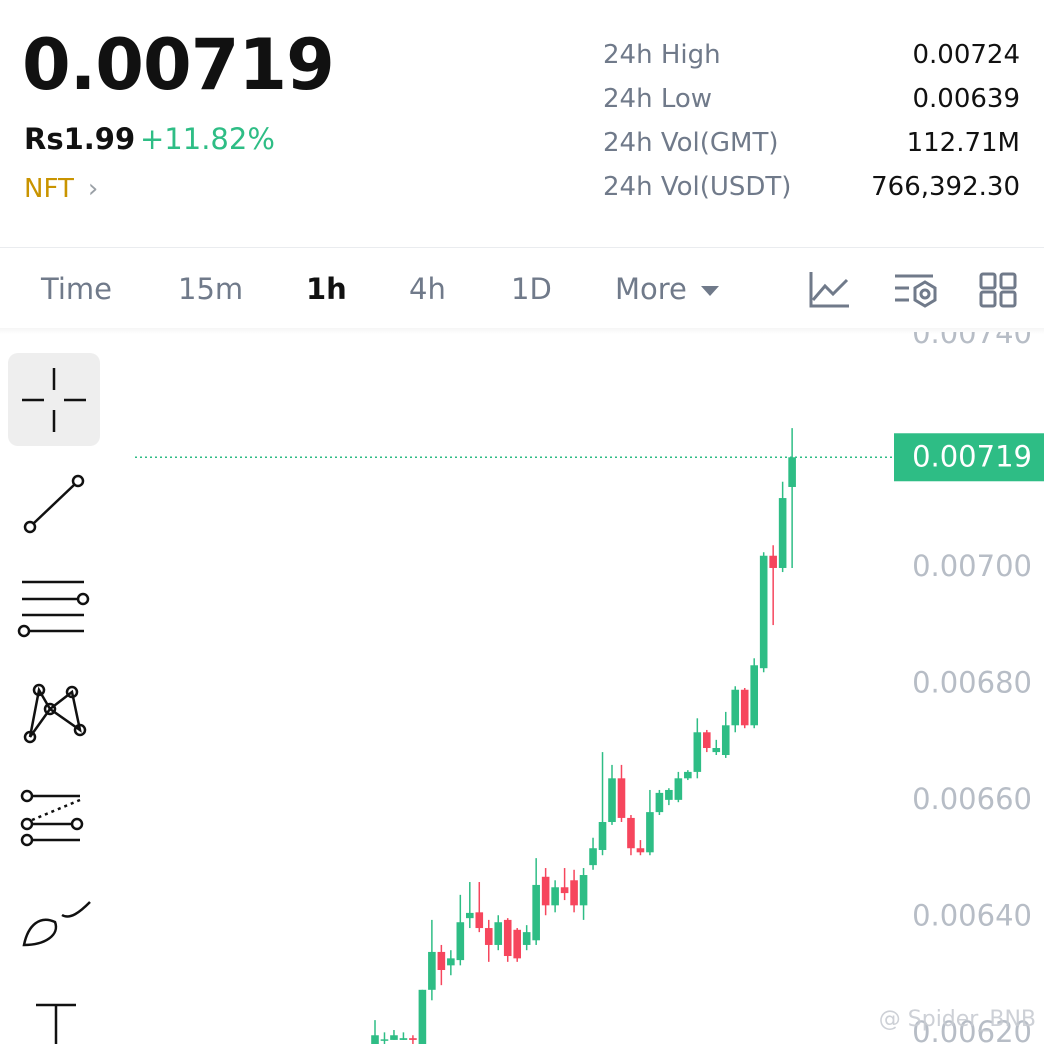 The image size is (1044, 1044). I want to click on line-tool, so click(54, 504).